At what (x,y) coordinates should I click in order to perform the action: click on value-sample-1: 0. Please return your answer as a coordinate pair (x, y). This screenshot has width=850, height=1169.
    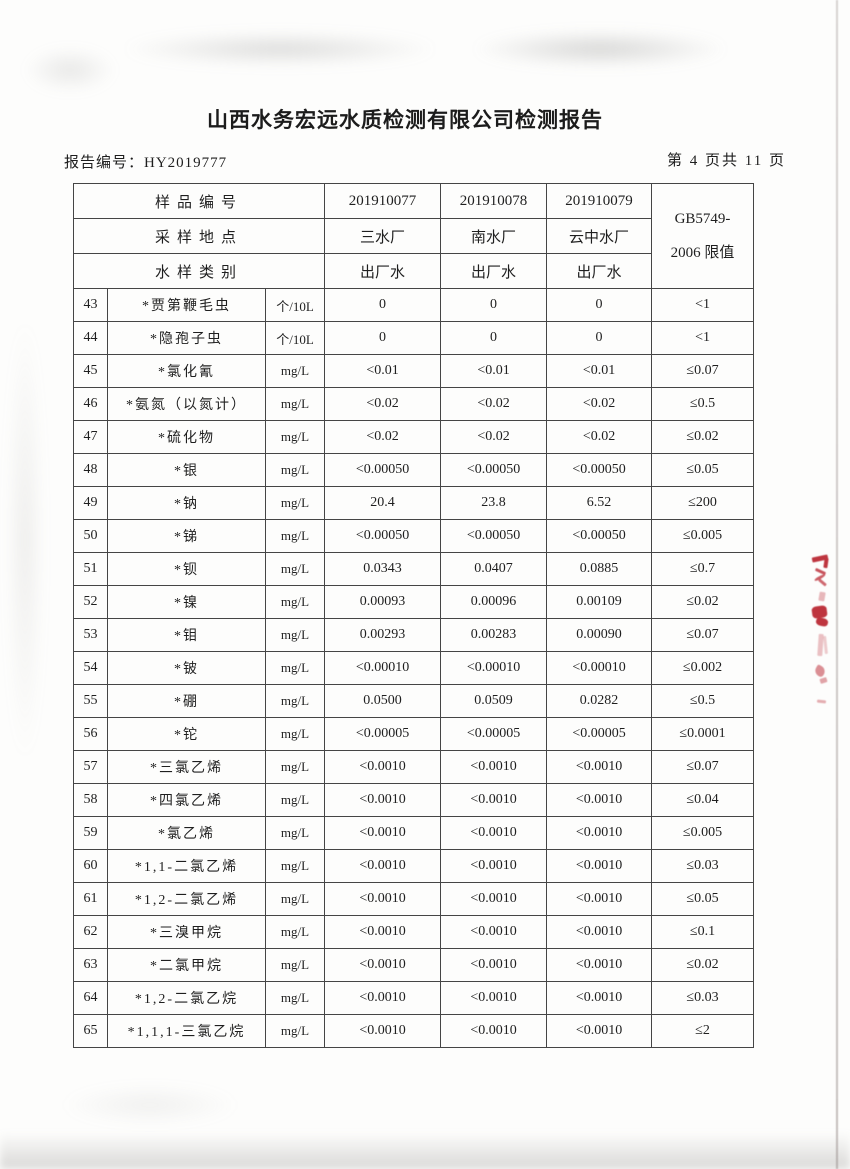
    Looking at the image, I should click on (383, 305).